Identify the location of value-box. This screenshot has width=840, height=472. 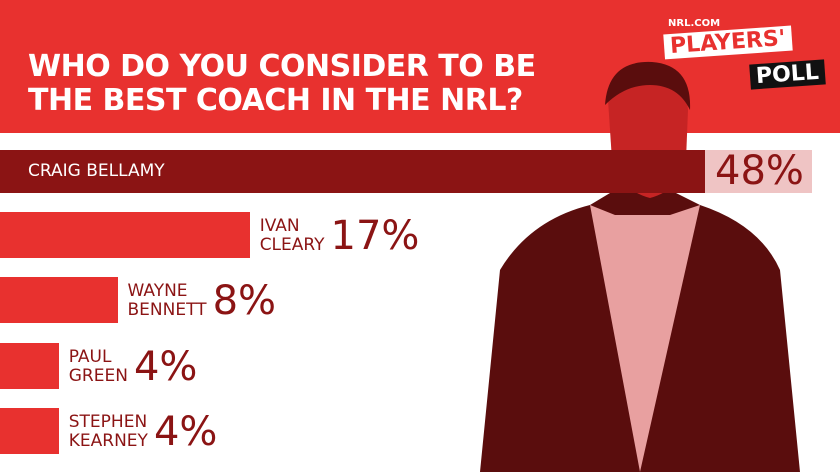
(758, 171).